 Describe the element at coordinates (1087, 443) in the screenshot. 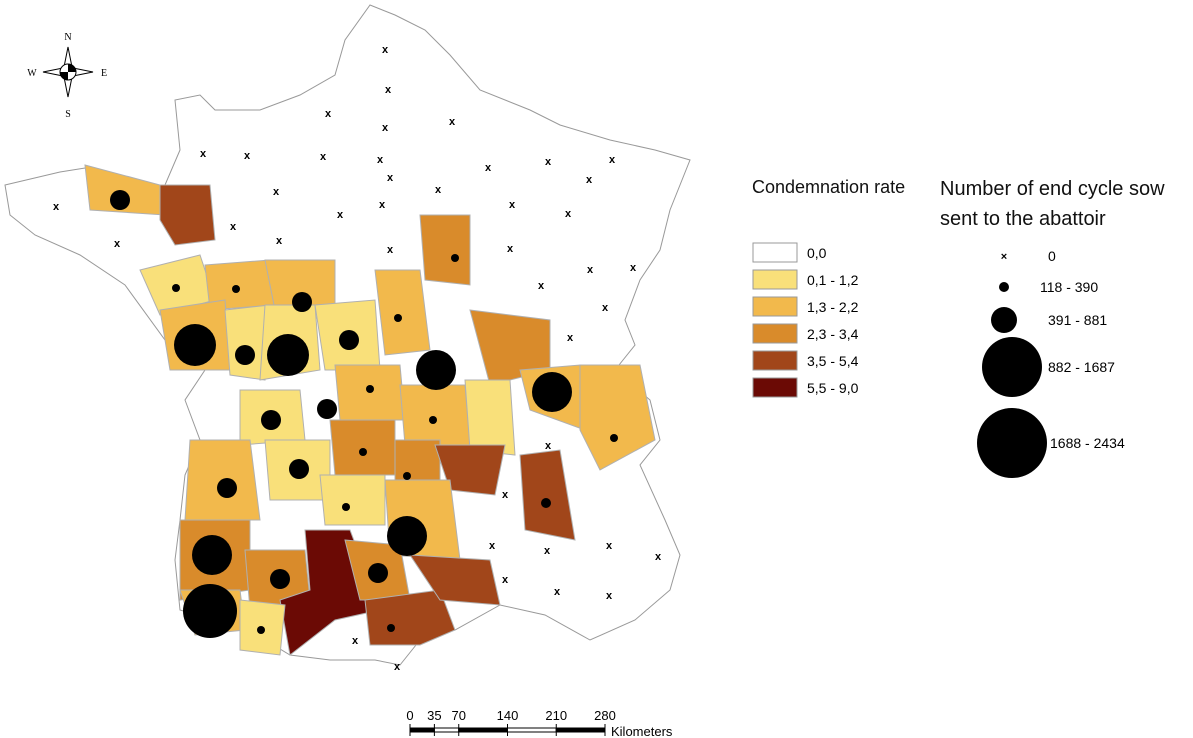

I see `legend-label: 1688 - 2434` at that location.